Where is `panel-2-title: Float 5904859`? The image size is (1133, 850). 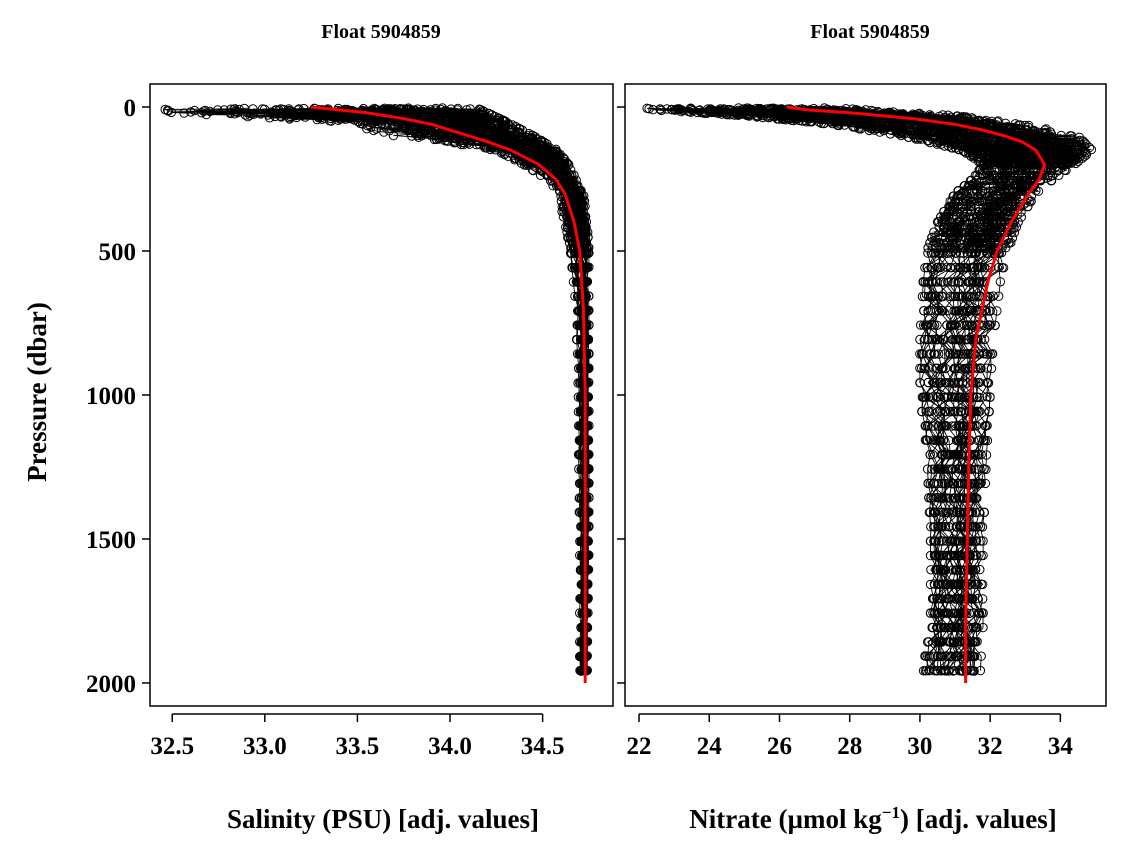 panel-2-title: Float 5904859 is located at coordinates (869, 32).